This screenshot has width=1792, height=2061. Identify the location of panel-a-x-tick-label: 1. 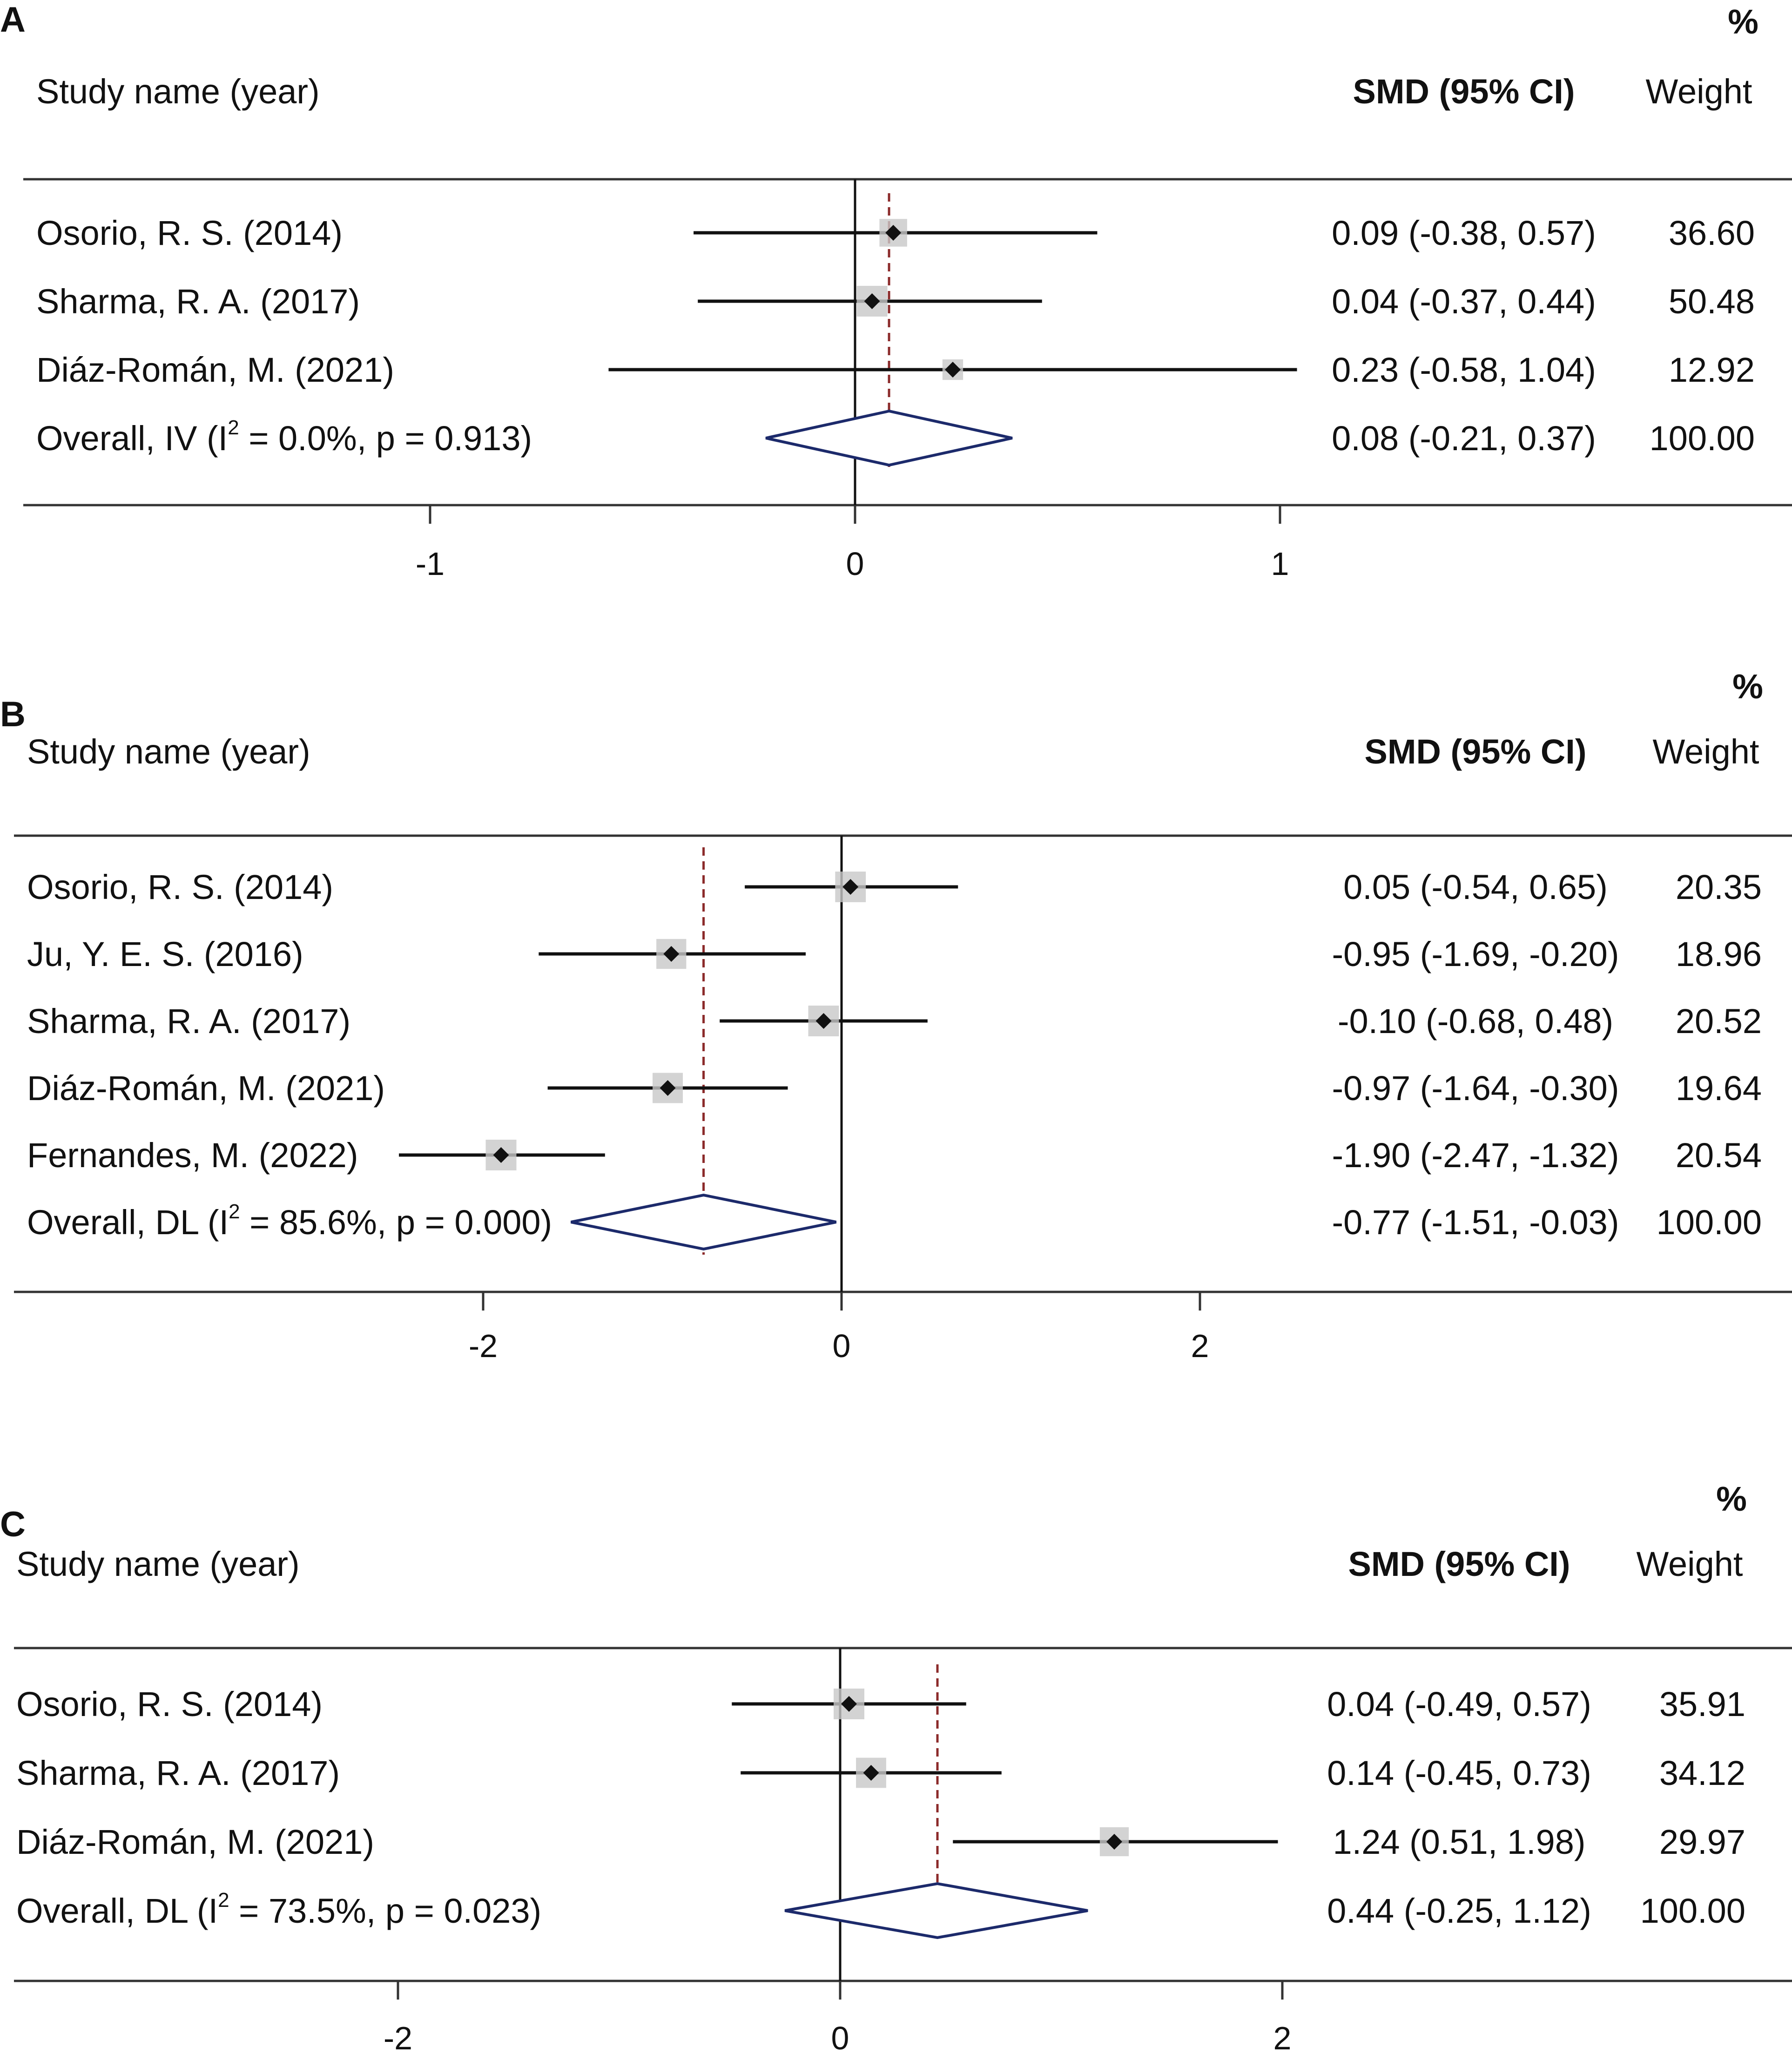
(1280, 564).